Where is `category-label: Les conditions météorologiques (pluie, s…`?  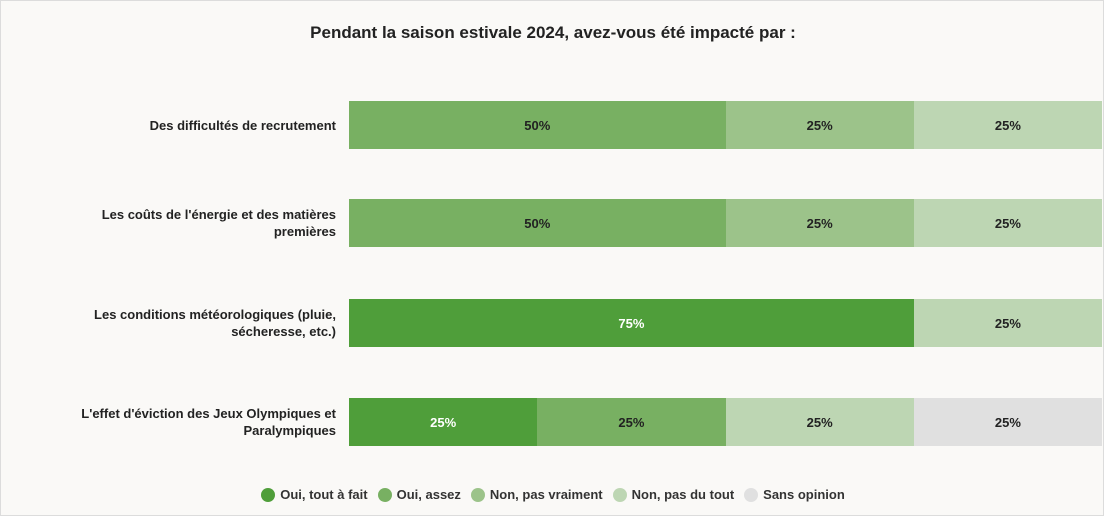
category-label: Les conditions météorologiques (pluie, s… is located at coordinates (215, 323).